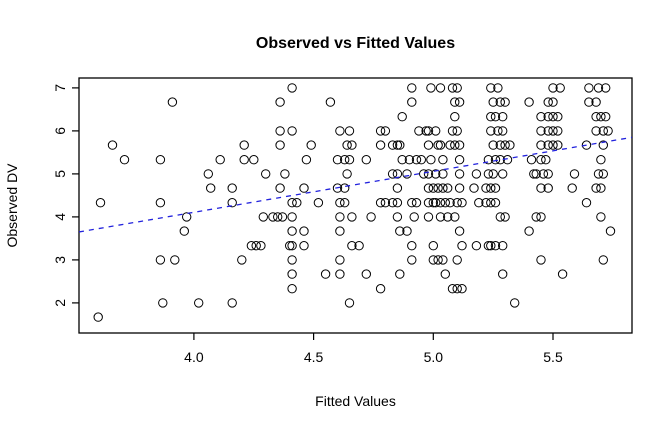 Image resolution: width=672 pixels, height=432 pixels. Describe the element at coordinates (60, 260) in the screenshot. I see `y-tick-label: 3` at that location.